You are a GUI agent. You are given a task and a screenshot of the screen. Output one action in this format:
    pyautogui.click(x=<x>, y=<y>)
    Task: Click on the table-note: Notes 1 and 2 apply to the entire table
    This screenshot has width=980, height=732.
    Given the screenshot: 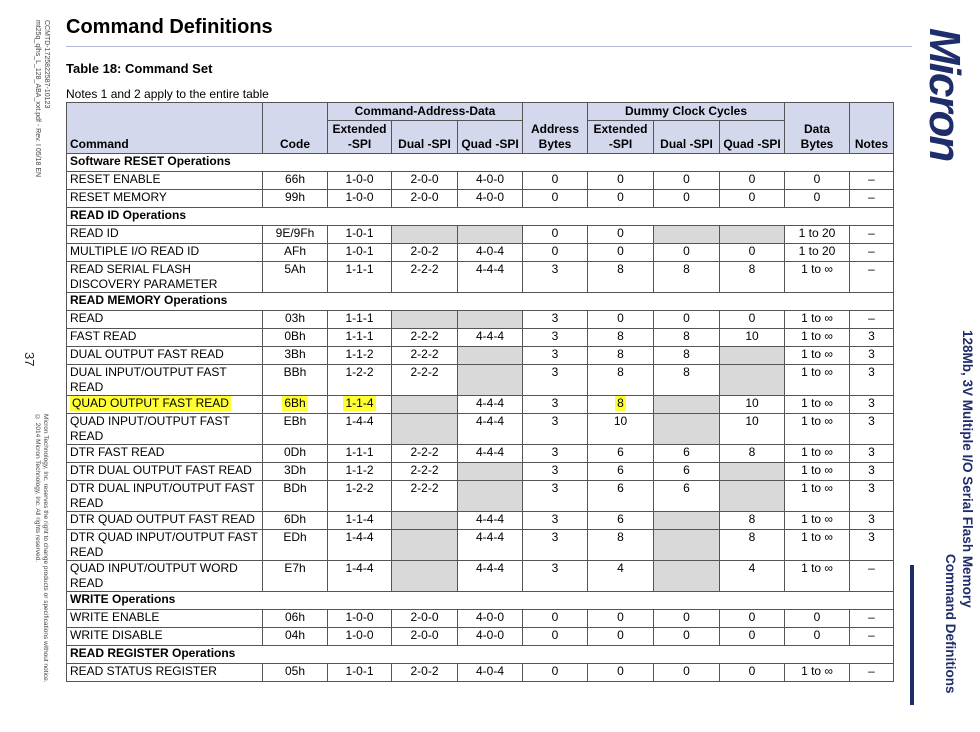 What is the action you would take?
    pyautogui.click(x=167, y=94)
    